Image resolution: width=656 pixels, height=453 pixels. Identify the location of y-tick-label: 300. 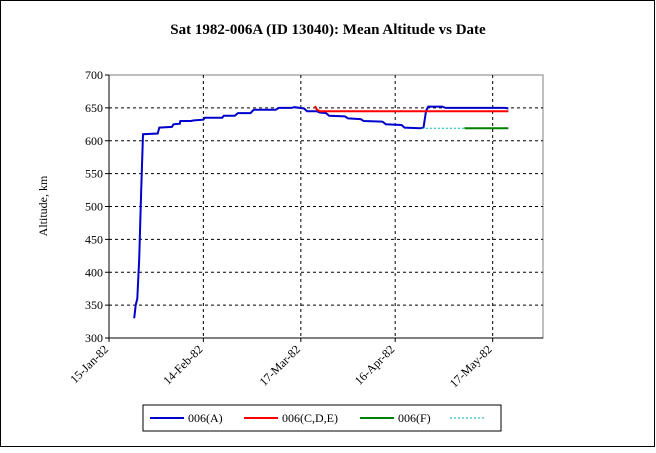
(94, 338).